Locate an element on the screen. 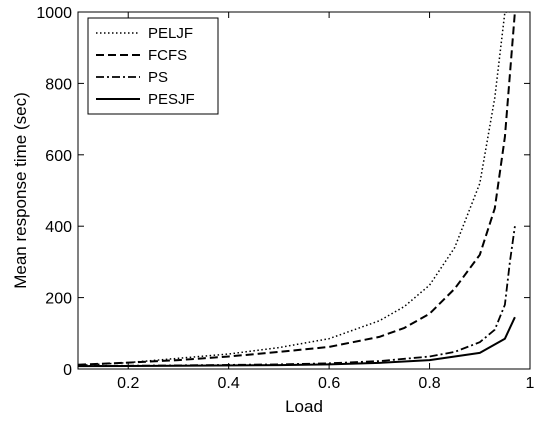 The width and height of the screenshot is (539, 424). y-tick-label: 1000 is located at coordinates (54, 13).